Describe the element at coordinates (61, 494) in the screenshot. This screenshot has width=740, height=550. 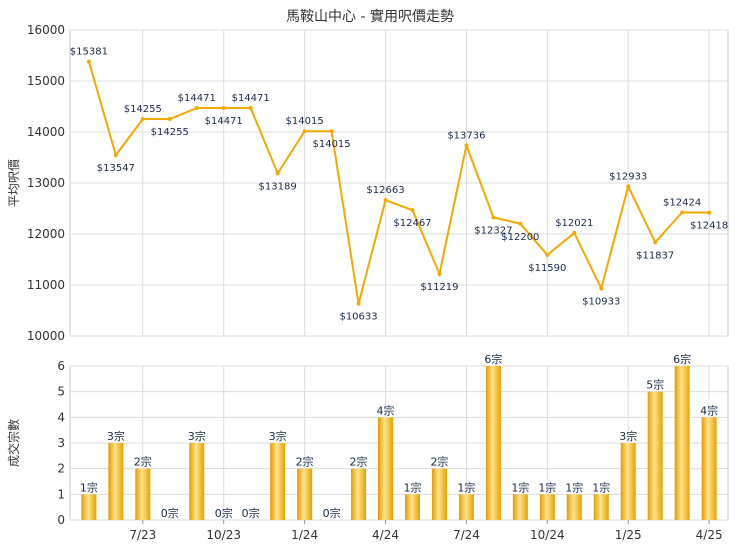
I see `count-y-tick-label: 1` at that location.